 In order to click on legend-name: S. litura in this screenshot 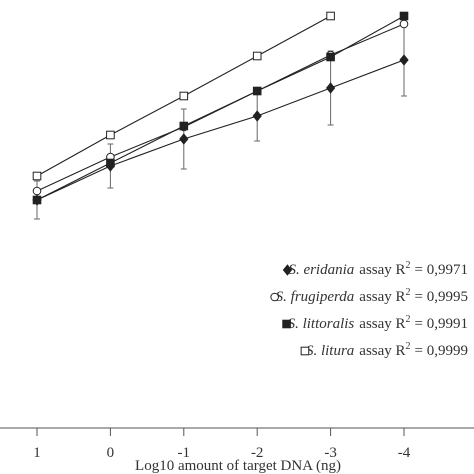, I will do `click(330, 351)`.